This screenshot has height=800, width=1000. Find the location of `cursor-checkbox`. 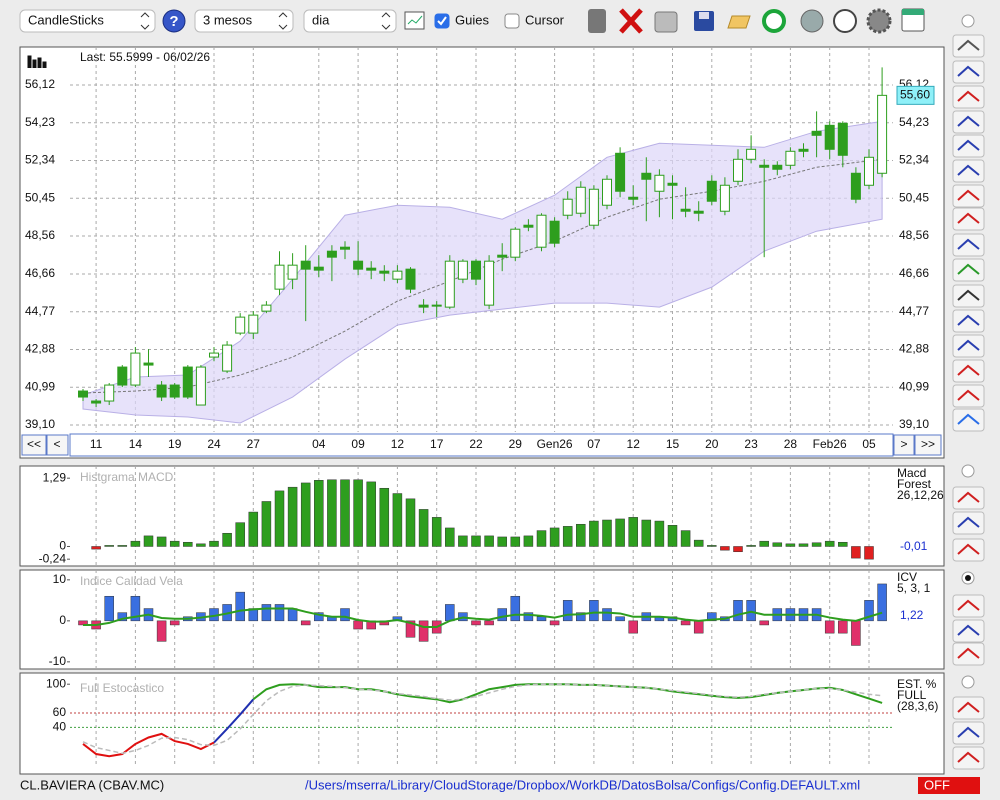

cursor-checkbox is located at coordinates (512, 21).